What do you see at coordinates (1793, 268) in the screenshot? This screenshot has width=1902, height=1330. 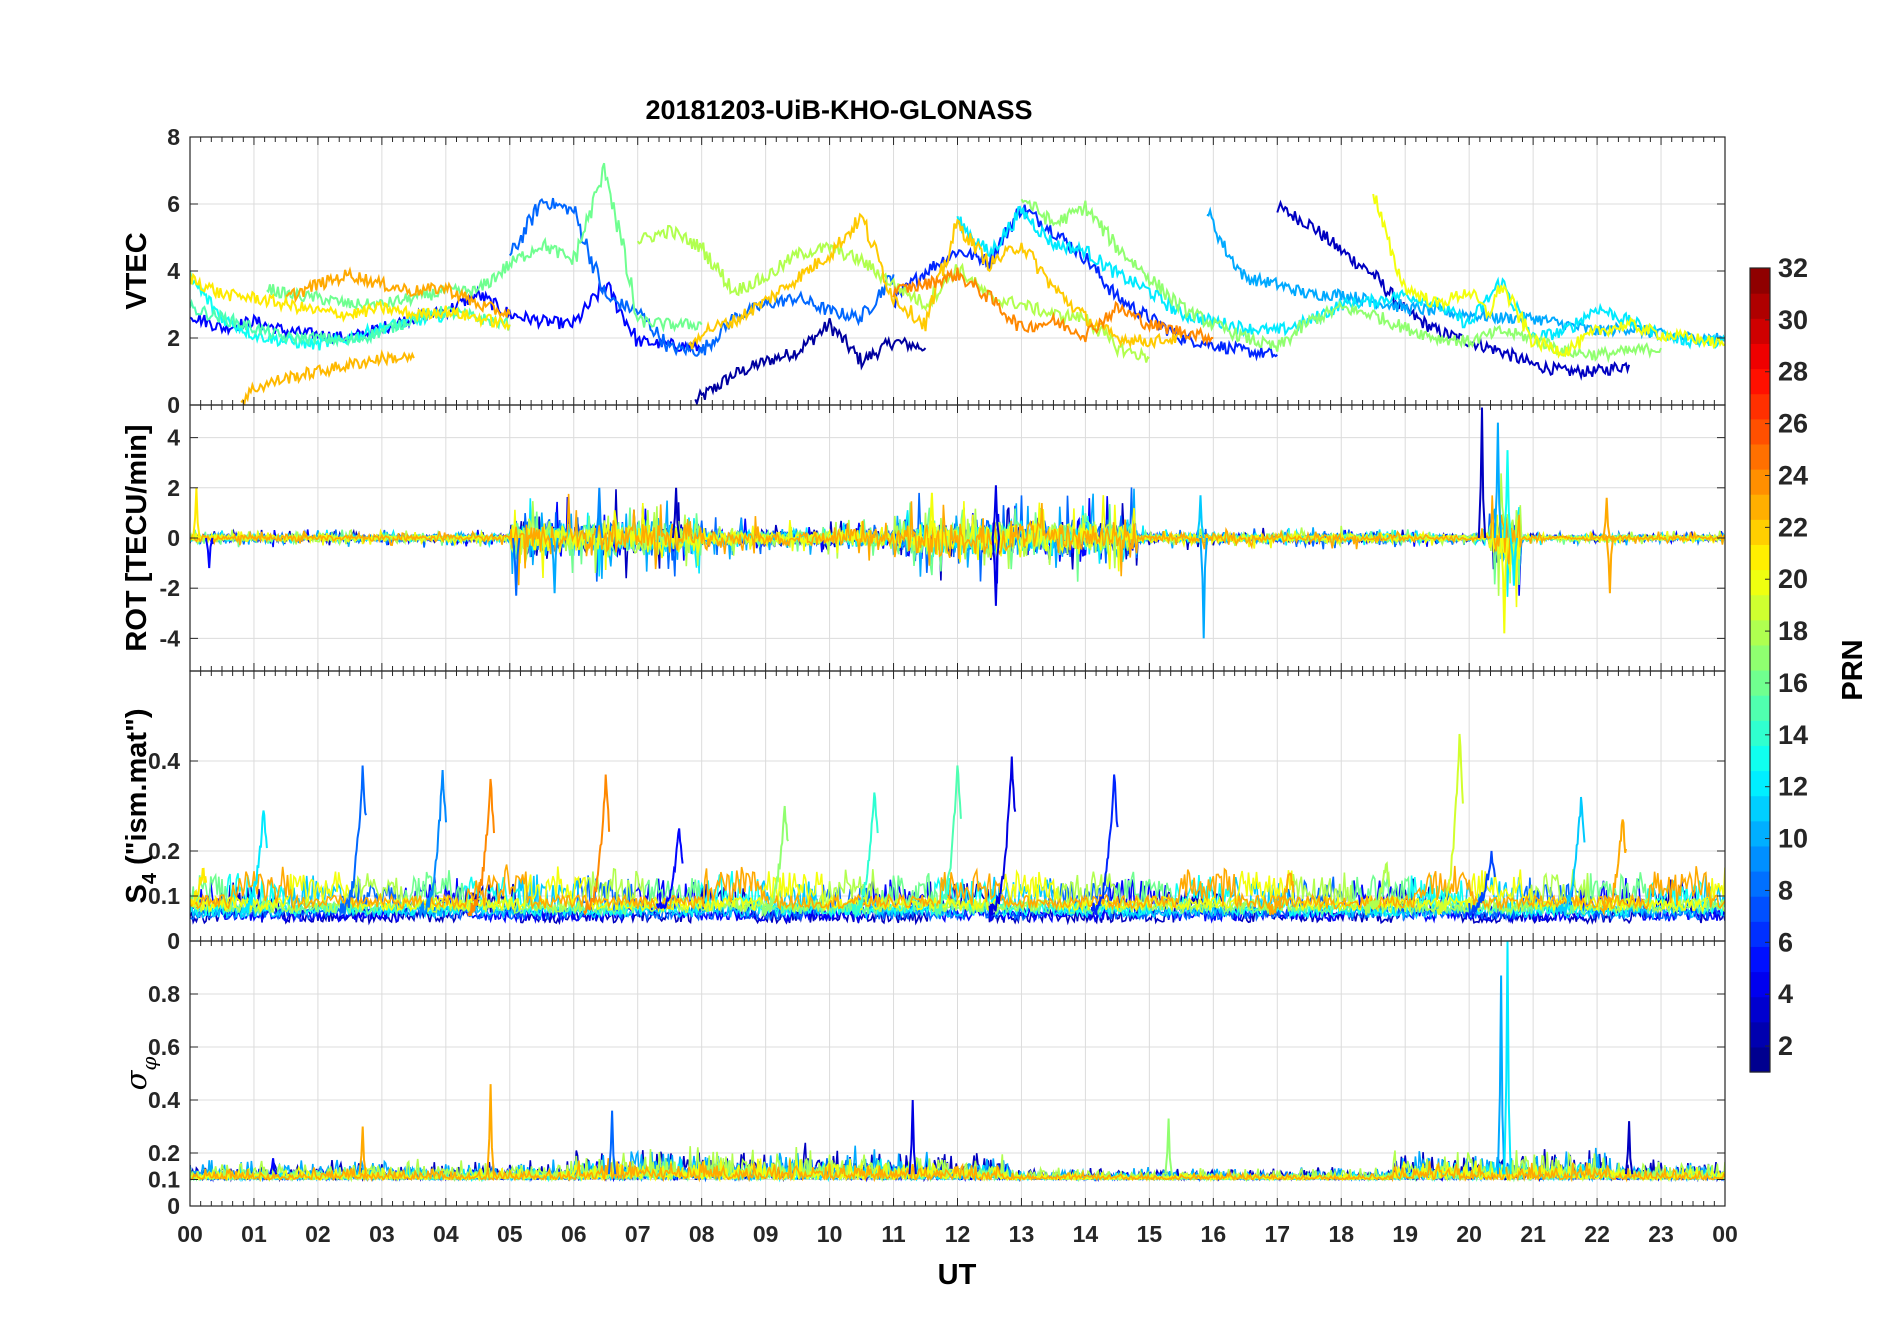 I see `colorbar-tick-label: 32` at bounding box center [1793, 268].